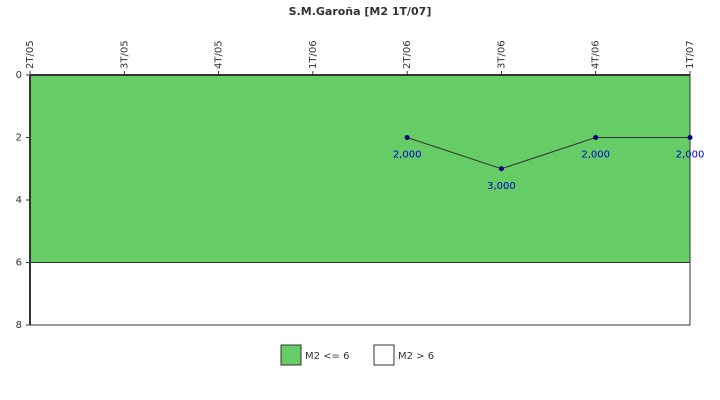 Image resolution: width=720 pixels, height=400 pixels. What do you see at coordinates (501, 186) in the screenshot?
I see `value-label: 3,000` at bounding box center [501, 186].